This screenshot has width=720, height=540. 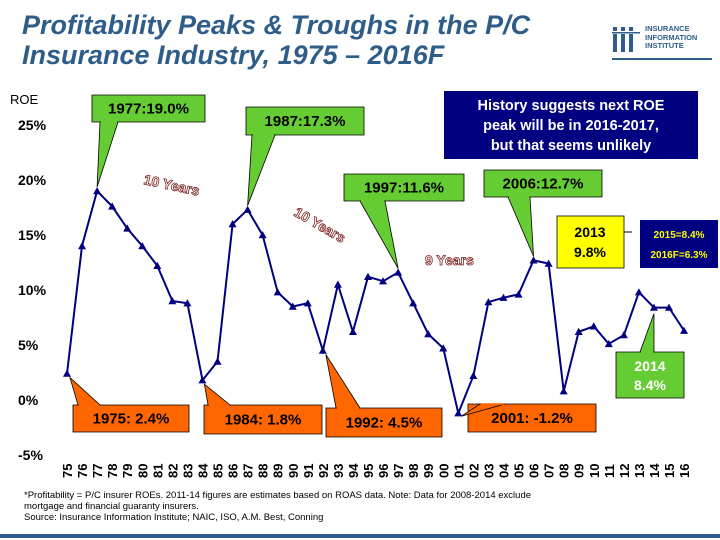 What do you see at coordinates (97, 471) in the screenshot?
I see `x-tick-label: 77` at bounding box center [97, 471].